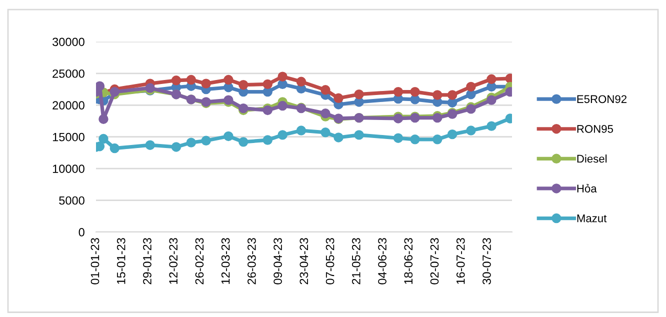 This screenshot has width=666, height=317. I want to click on x-tick-label: 23-04-23, so click(304, 261).